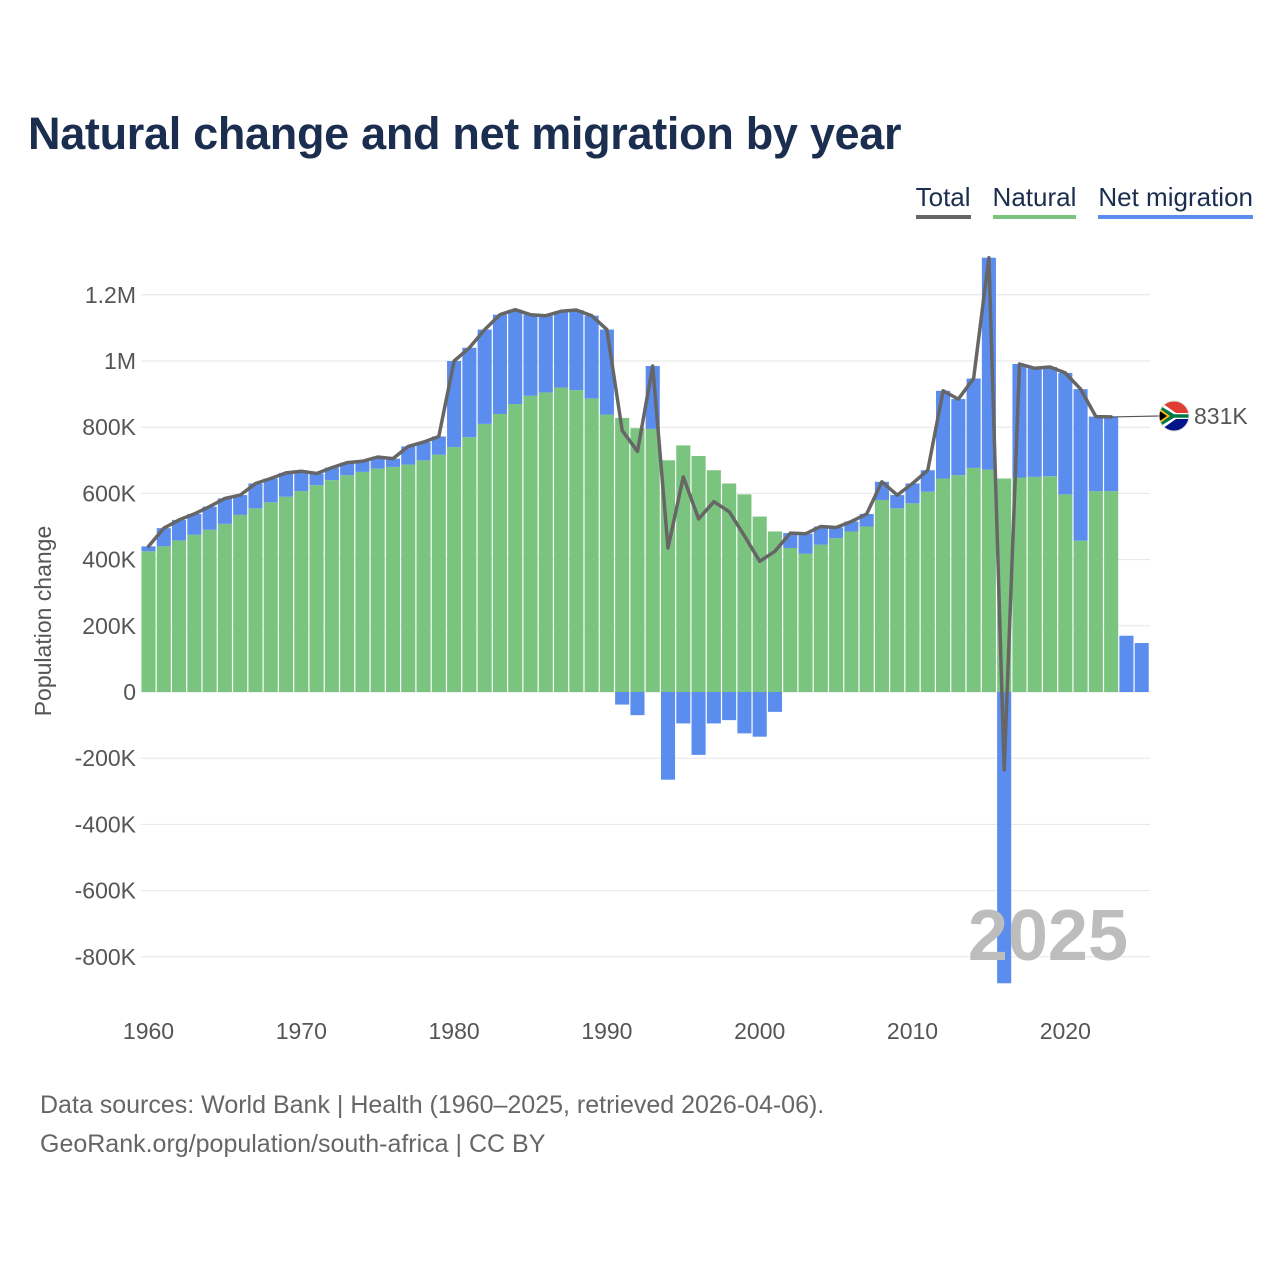  What do you see at coordinates (1034, 200) in the screenshot?
I see `legend-item-natural: Natural` at bounding box center [1034, 200].